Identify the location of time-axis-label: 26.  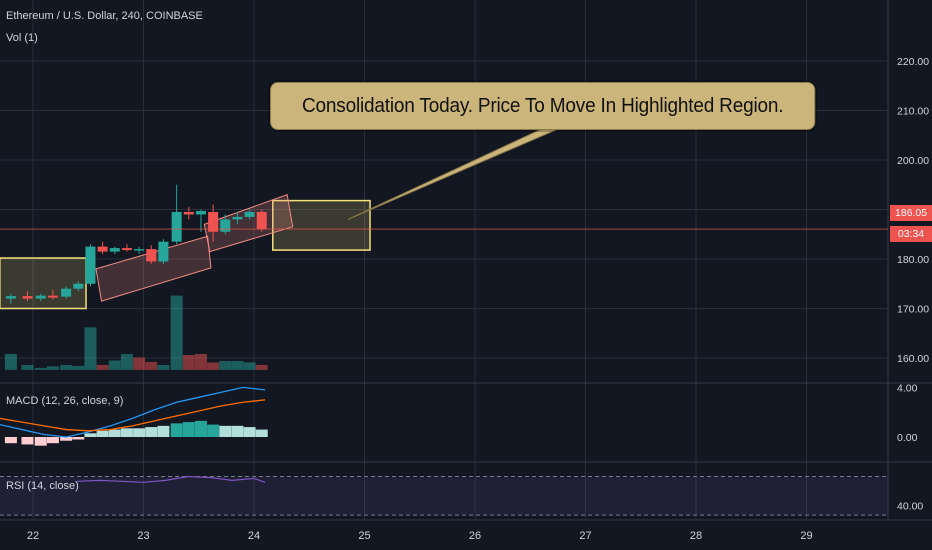
(475, 536).